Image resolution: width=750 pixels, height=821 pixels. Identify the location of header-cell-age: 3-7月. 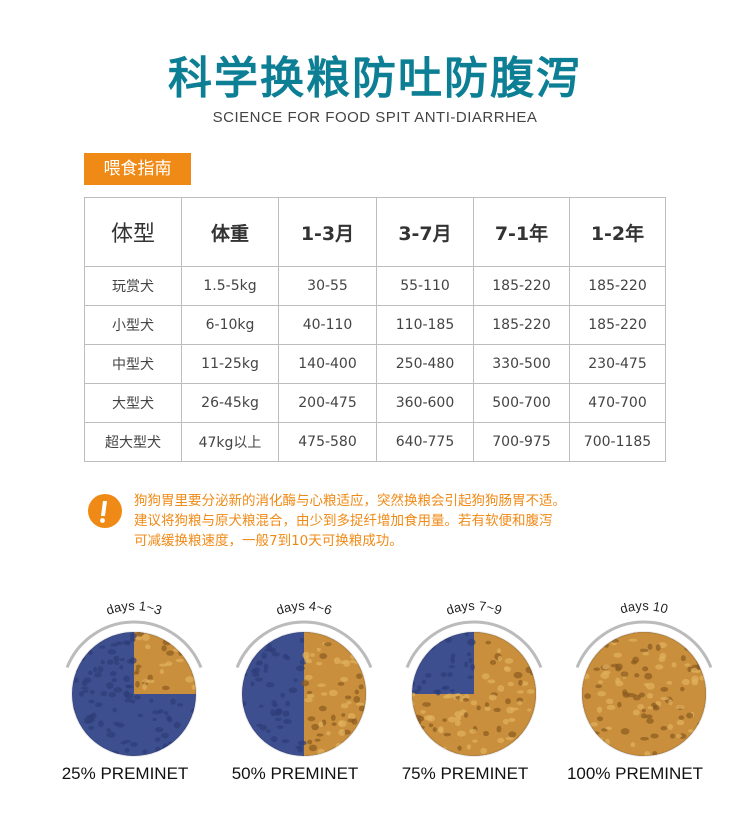
(425, 232).